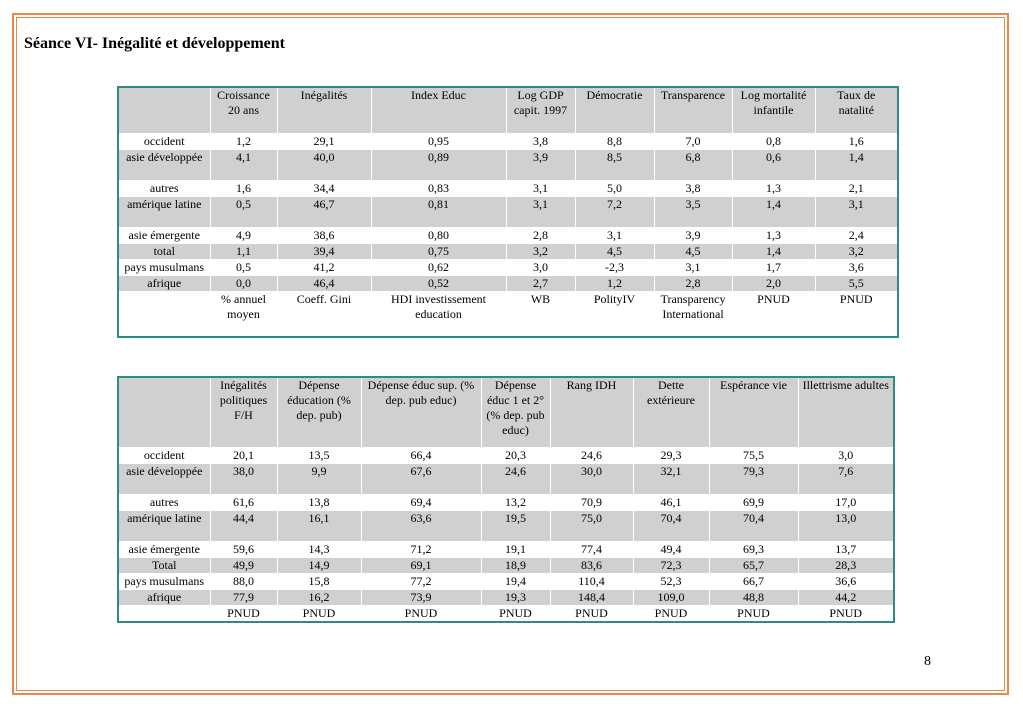 This screenshot has height=708, width=1023. What do you see at coordinates (774, 266) in the screenshot?
I see `data-cell: 1,7` at bounding box center [774, 266].